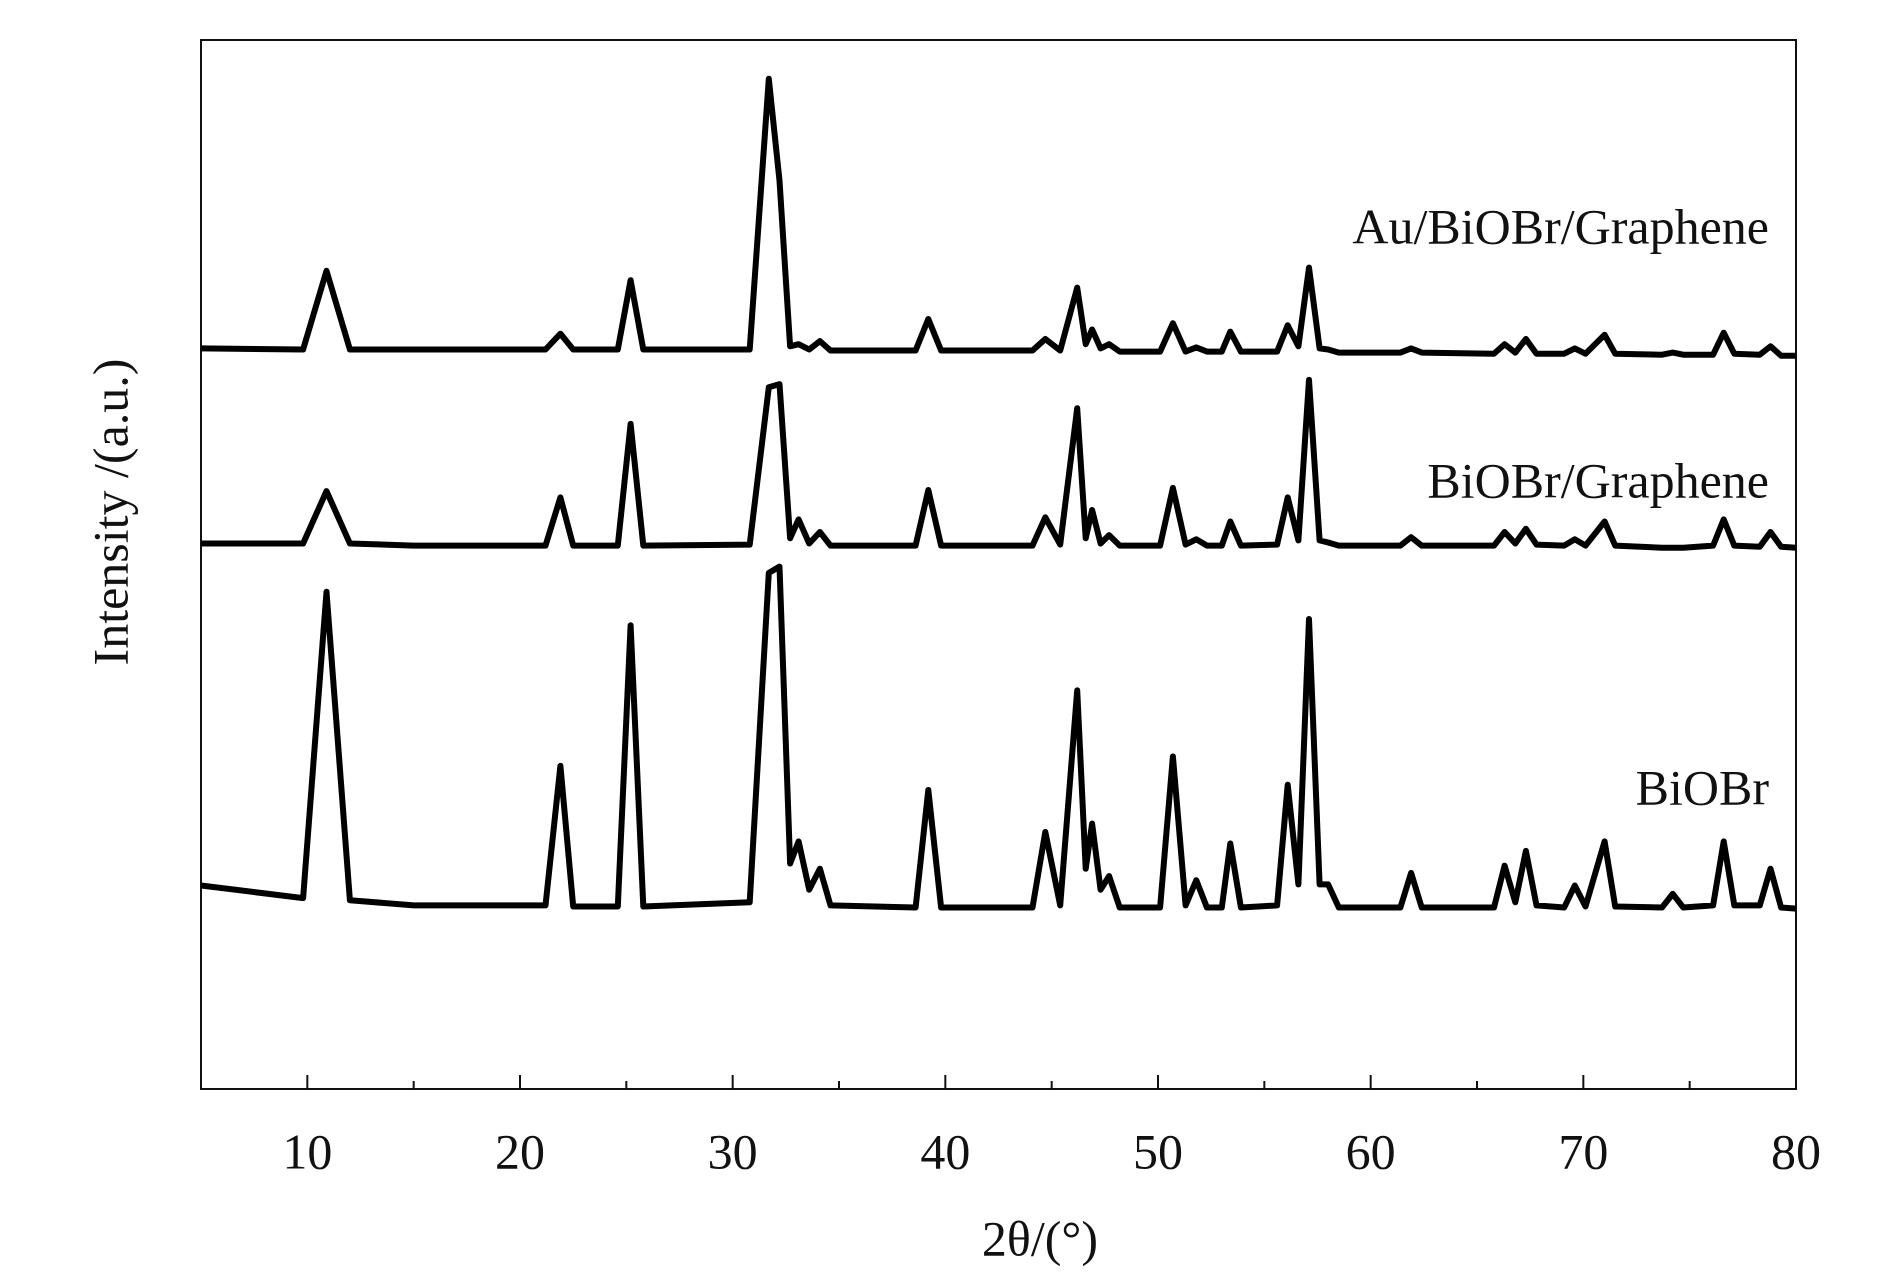  What do you see at coordinates (1158, 1151) in the screenshot?
I see `x-tick-label: 50` at bounding box center [1158, 1151].